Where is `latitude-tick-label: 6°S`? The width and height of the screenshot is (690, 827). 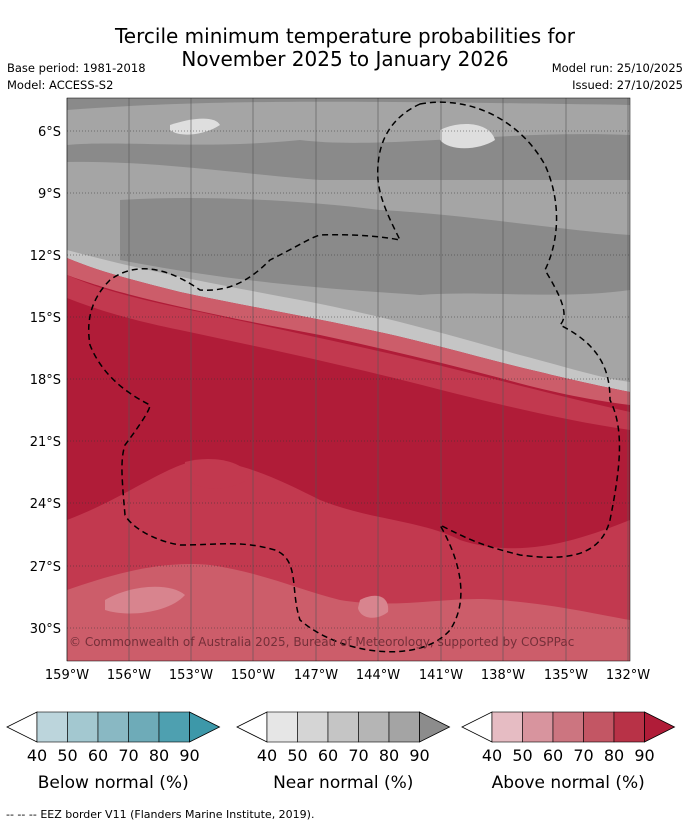
latitude-tick-label: 6°S is located at coordinates (49, 132).